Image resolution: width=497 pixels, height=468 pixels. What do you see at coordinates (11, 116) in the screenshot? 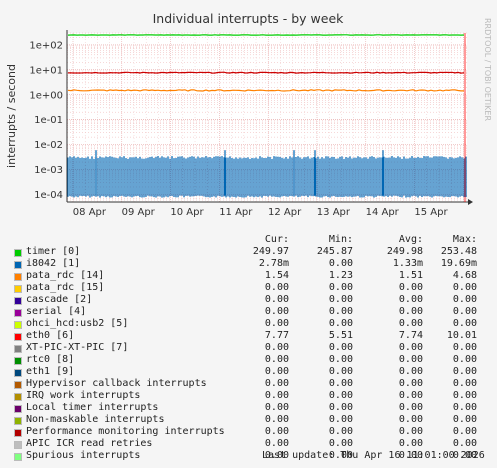
I see `y-axis-label: interrupts / second` at bounding box center [11, 116].